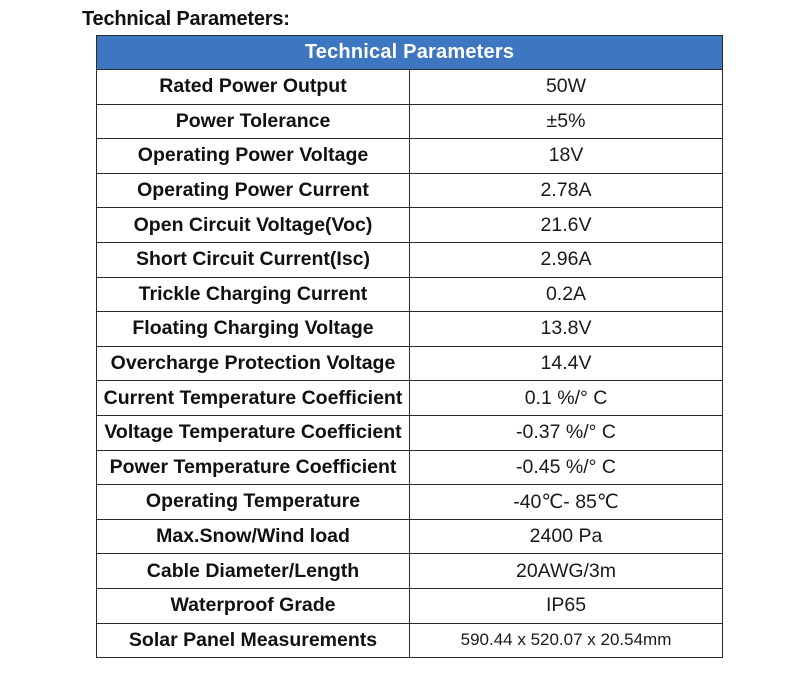 The height and width of the screenshot is (677, 806). What do you see at coordinates (253, 502) in the screenshot?
I see `param-name: Operating Temperature` at bounding box center [253, 502].